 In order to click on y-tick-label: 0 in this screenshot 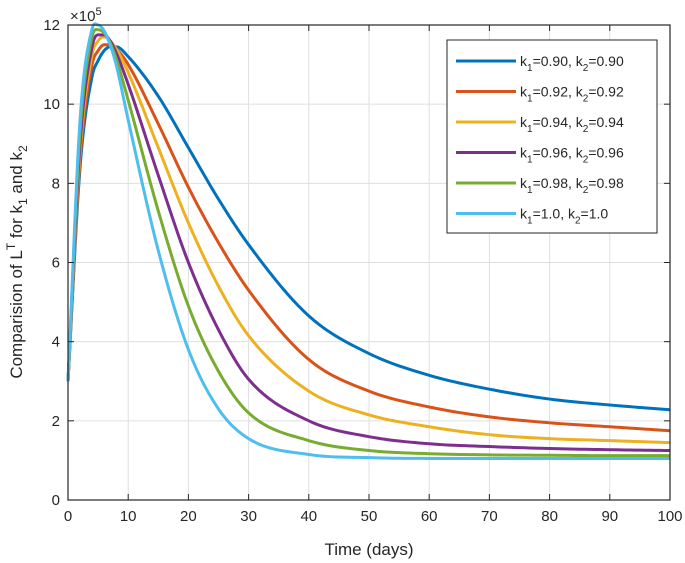, I will do `click(56, 500)`.